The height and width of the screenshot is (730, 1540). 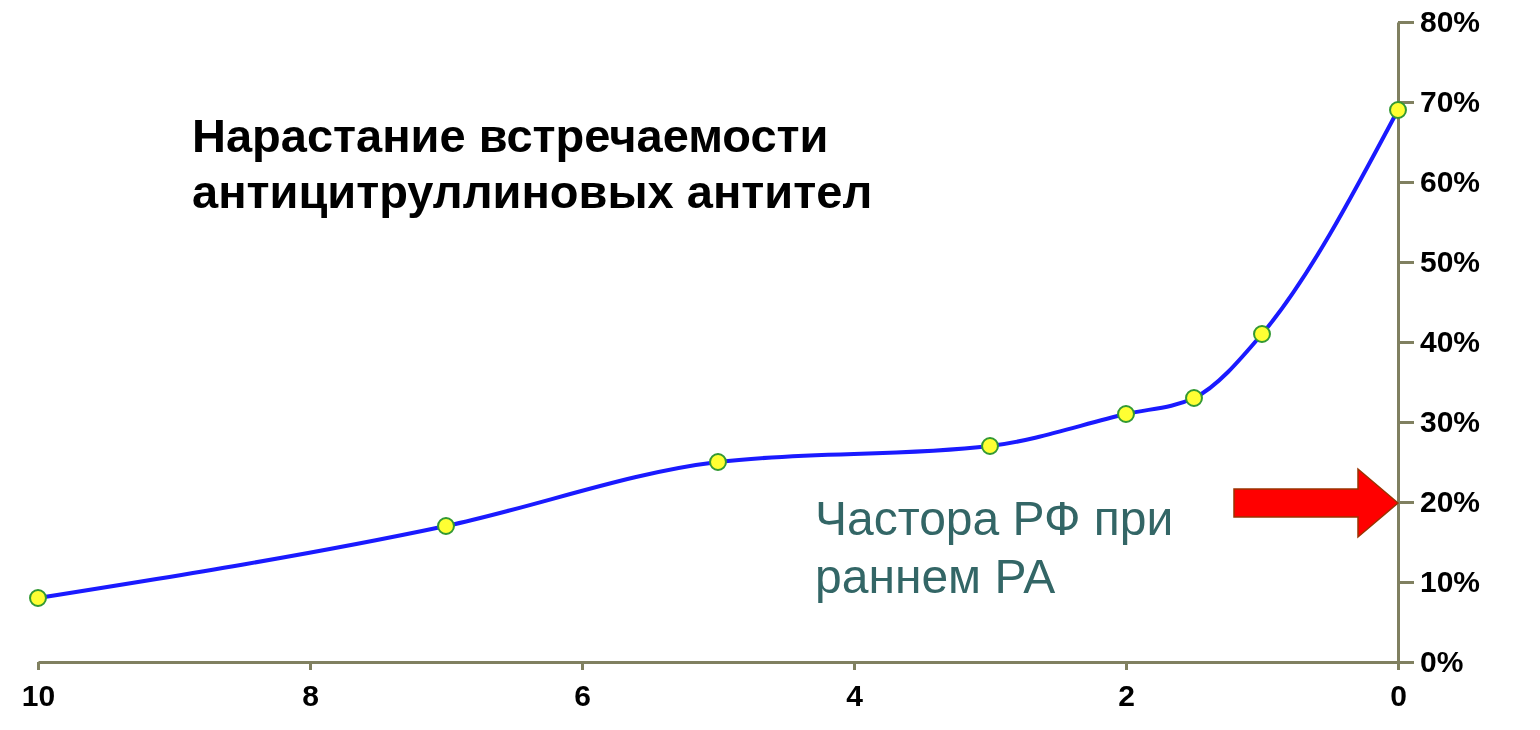 I want to click on y-tick-label: 40%, so click(x=1450, y=342).